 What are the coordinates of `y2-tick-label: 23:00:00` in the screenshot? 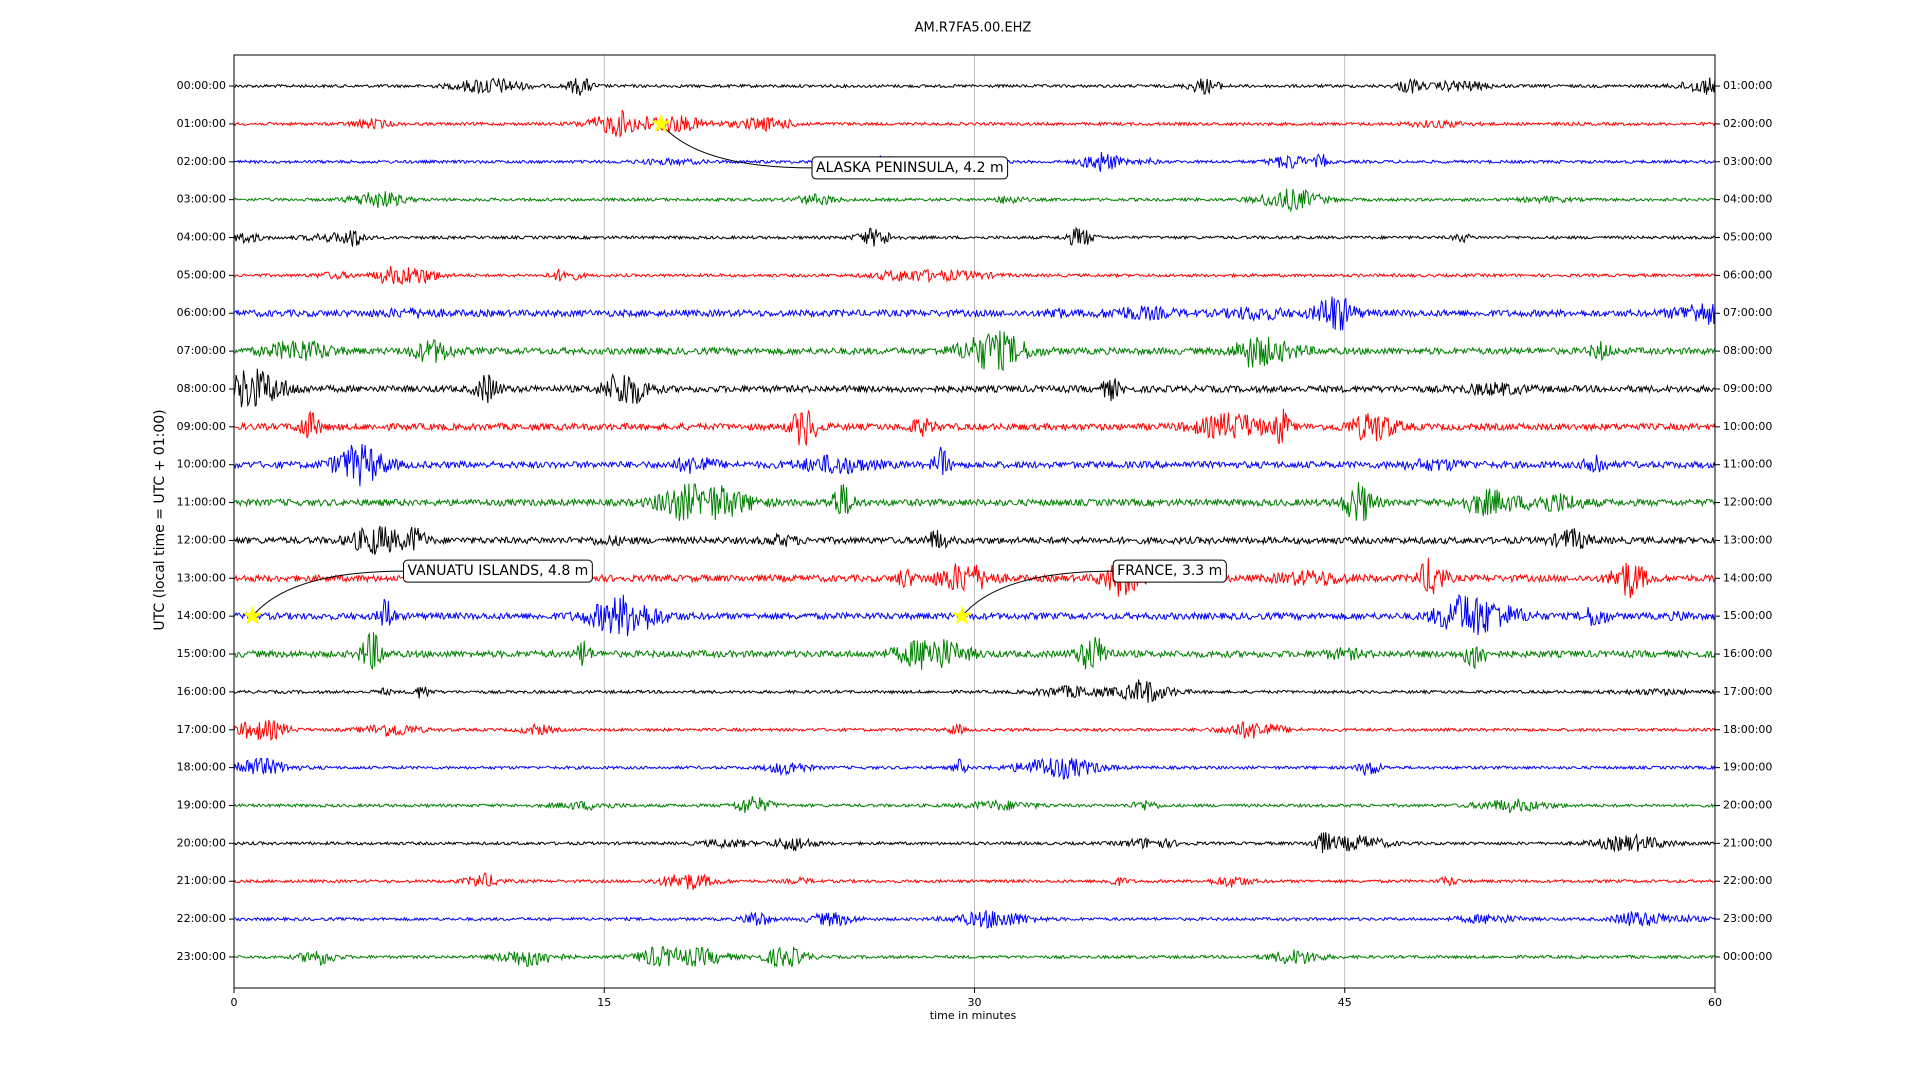 It's located at (1747, 918).